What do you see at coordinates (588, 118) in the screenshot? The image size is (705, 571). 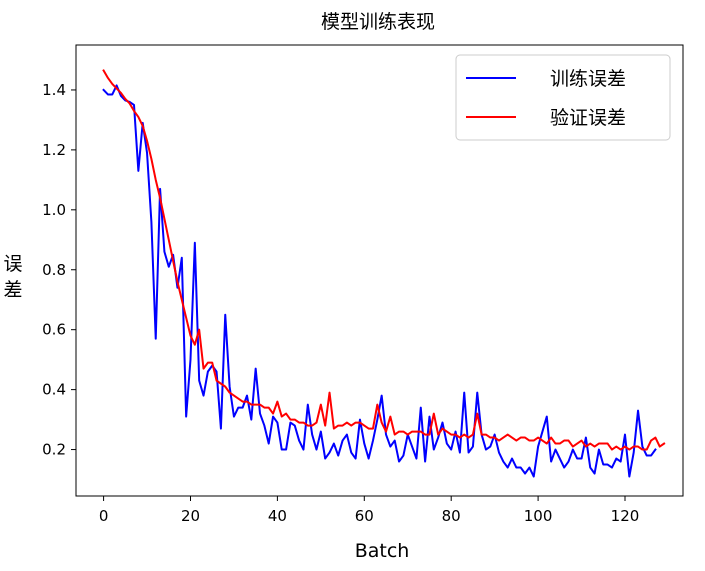 I see `legend-label-val: 验证误差` at bounding box center [588, 118].